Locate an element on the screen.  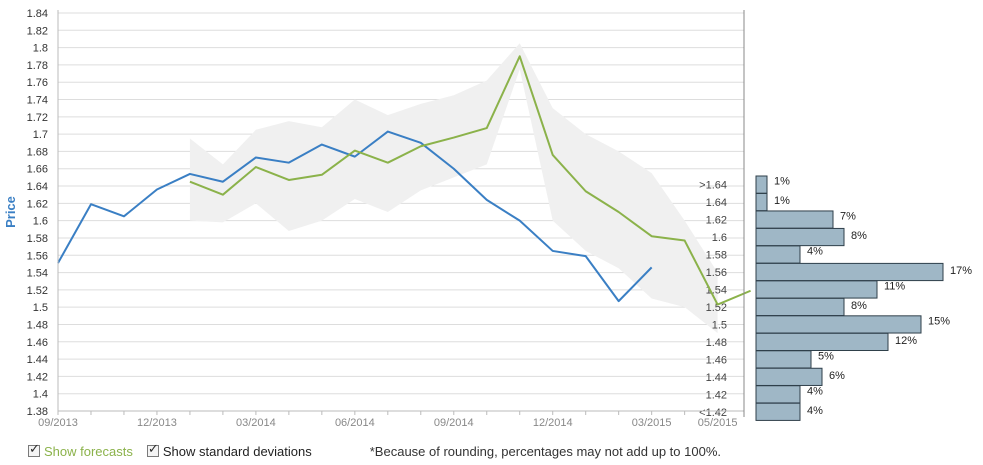
show-forecasts-checkbox: ✓ Show forecasts is located at coordinates (80, 450).